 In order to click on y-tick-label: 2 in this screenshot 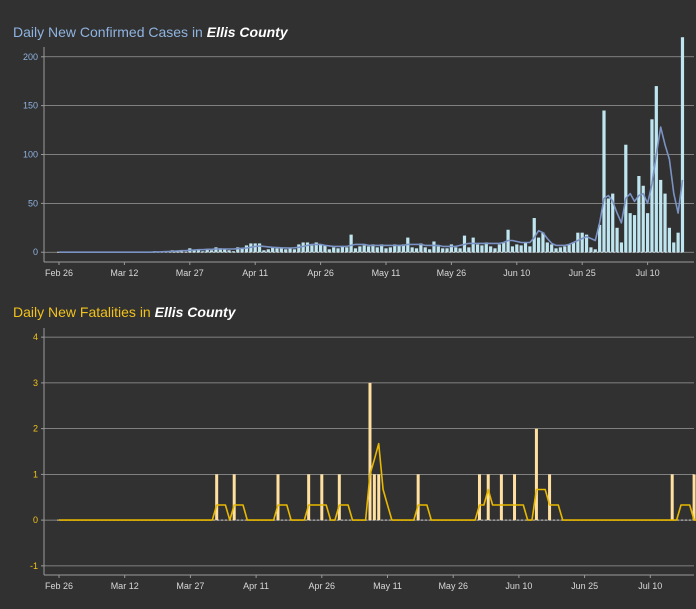, I will do `click(35, 429)`.